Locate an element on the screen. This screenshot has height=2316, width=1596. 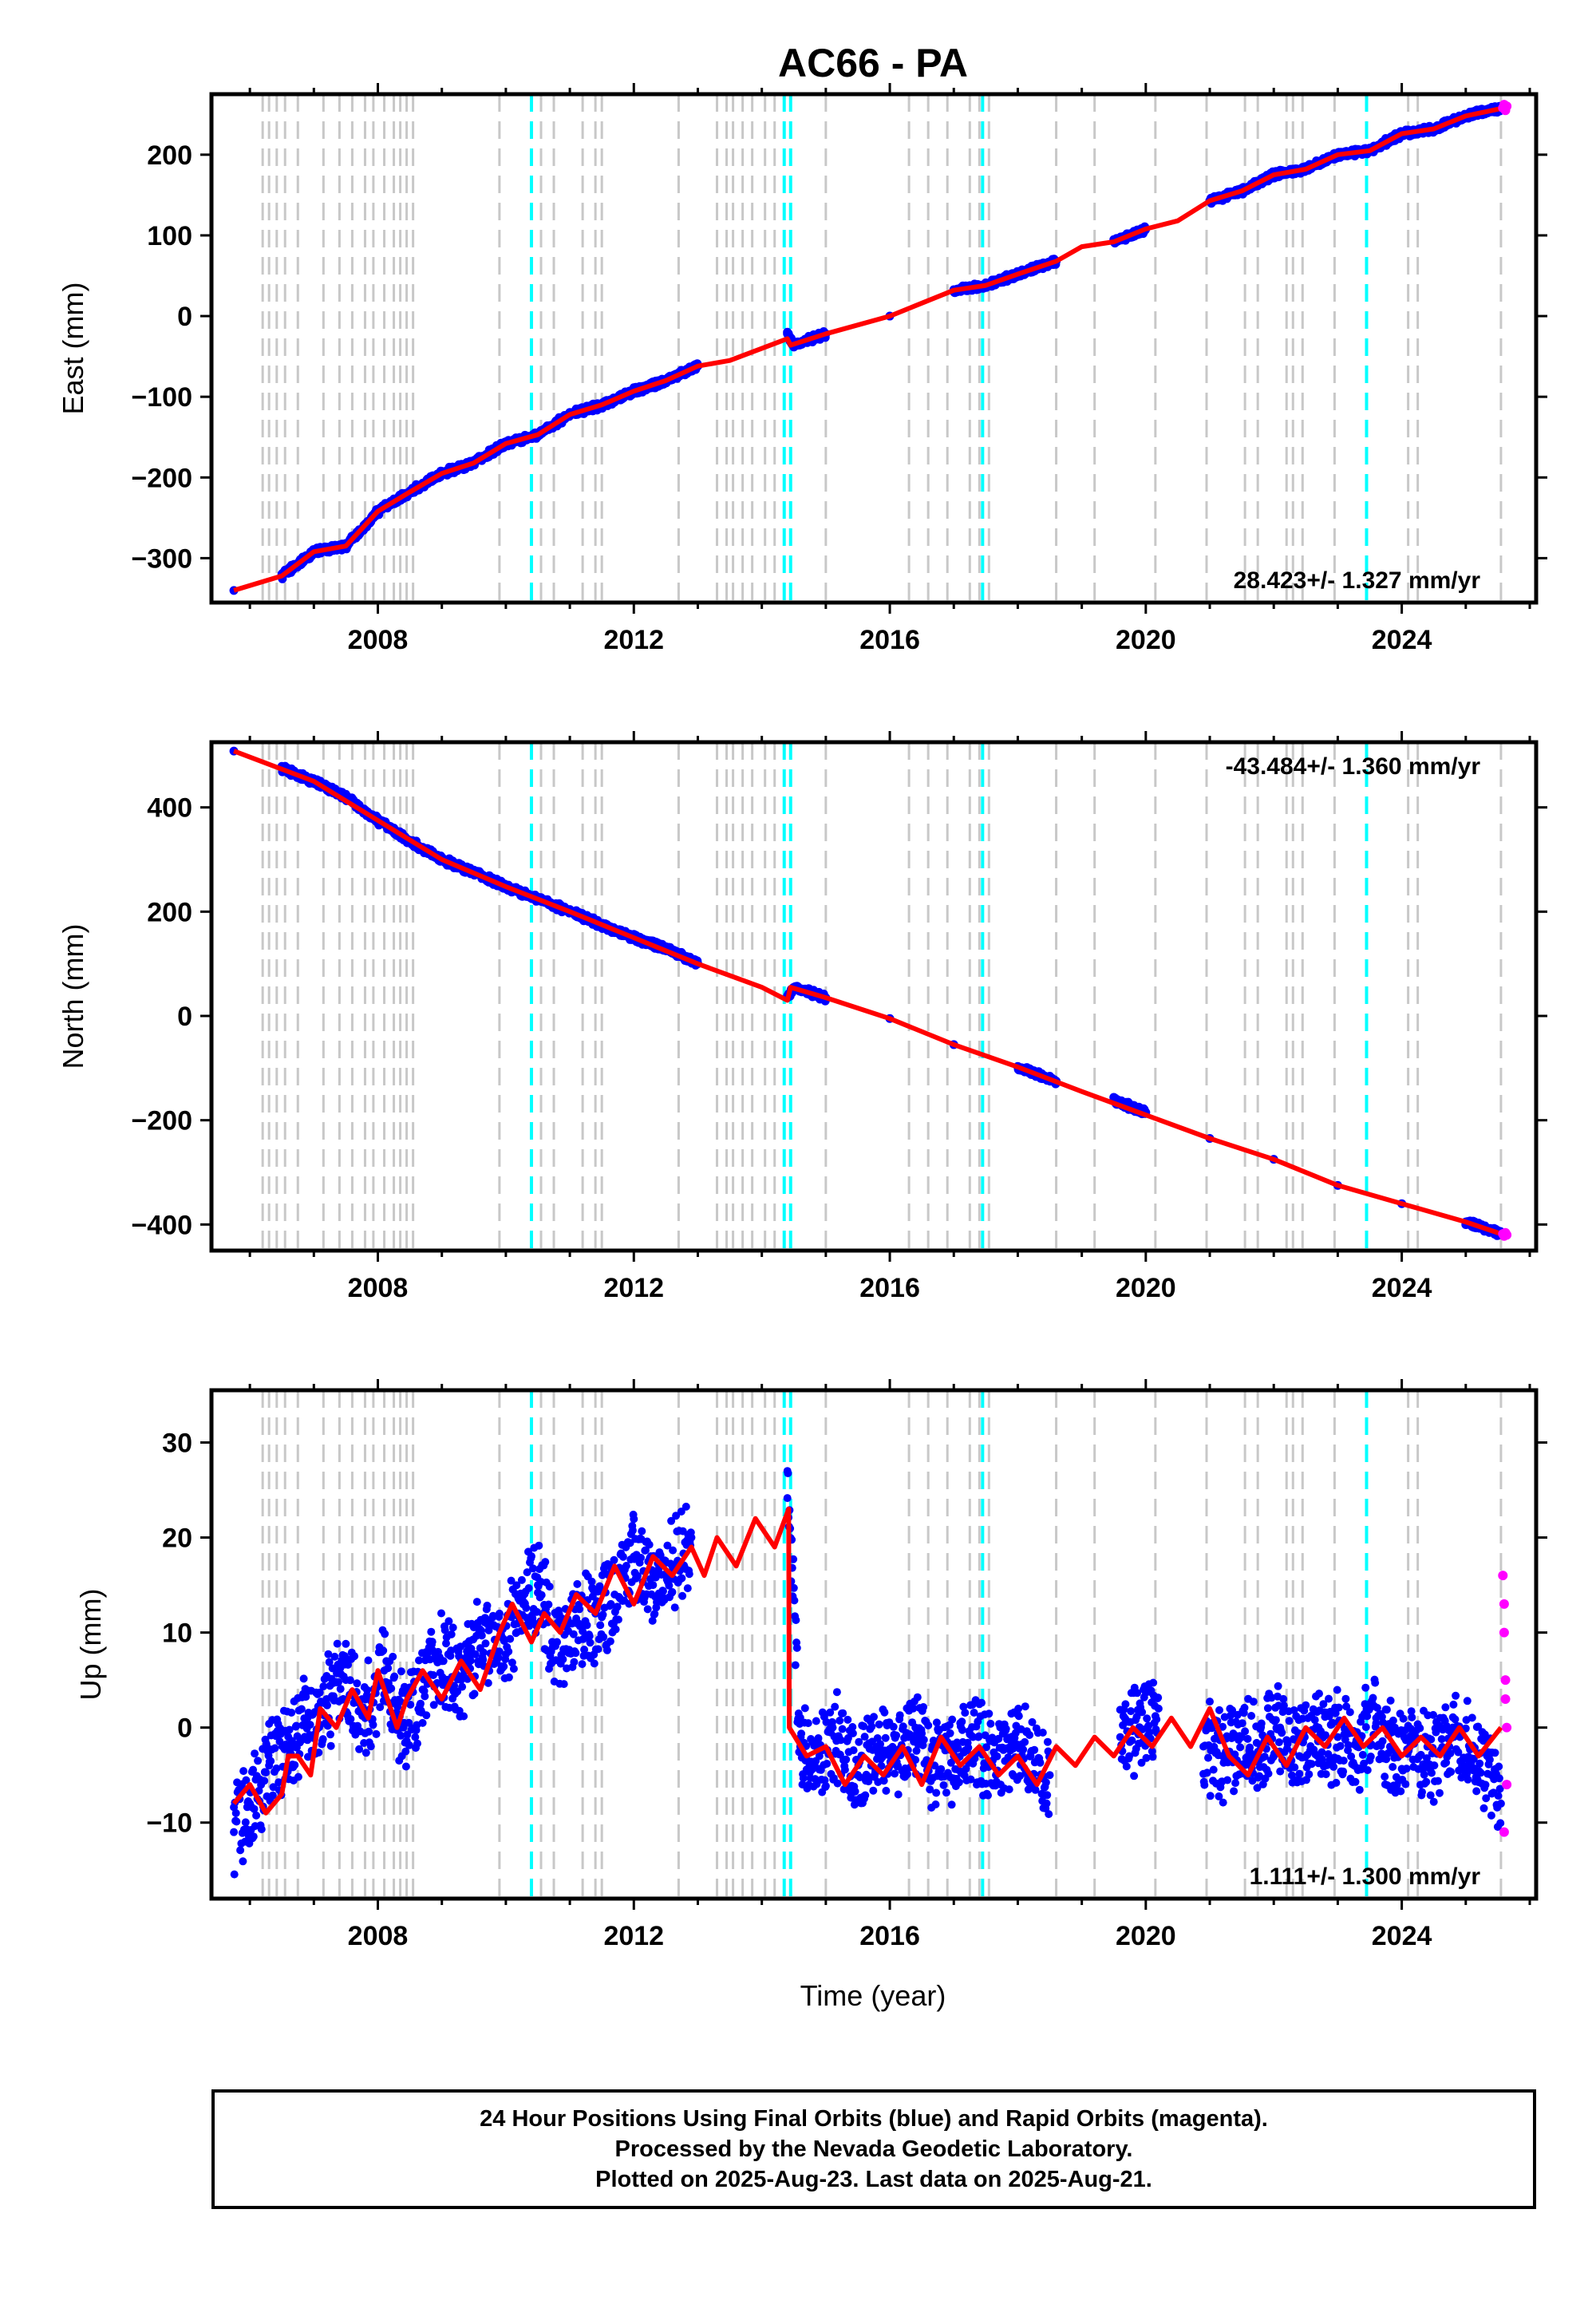
figure-title: AC66 - PA is located at coordinates (873, 63).